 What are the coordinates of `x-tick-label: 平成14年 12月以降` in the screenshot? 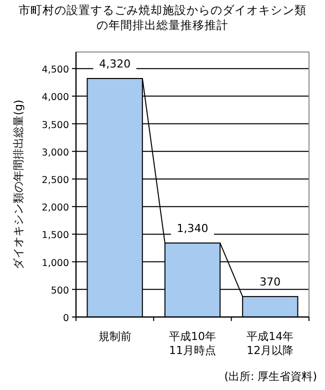 It's located at (270, 343).